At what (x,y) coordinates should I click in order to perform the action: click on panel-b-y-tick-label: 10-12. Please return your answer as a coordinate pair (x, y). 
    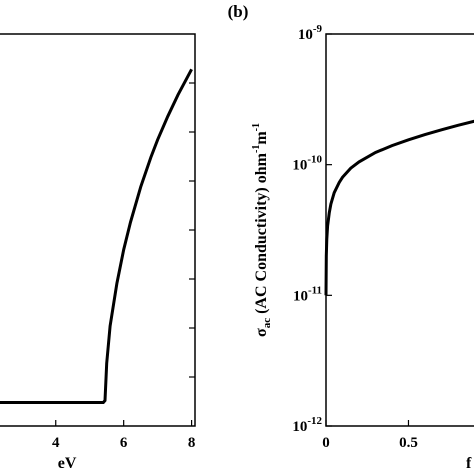
    Looking at the image, I should click on (307, 425).